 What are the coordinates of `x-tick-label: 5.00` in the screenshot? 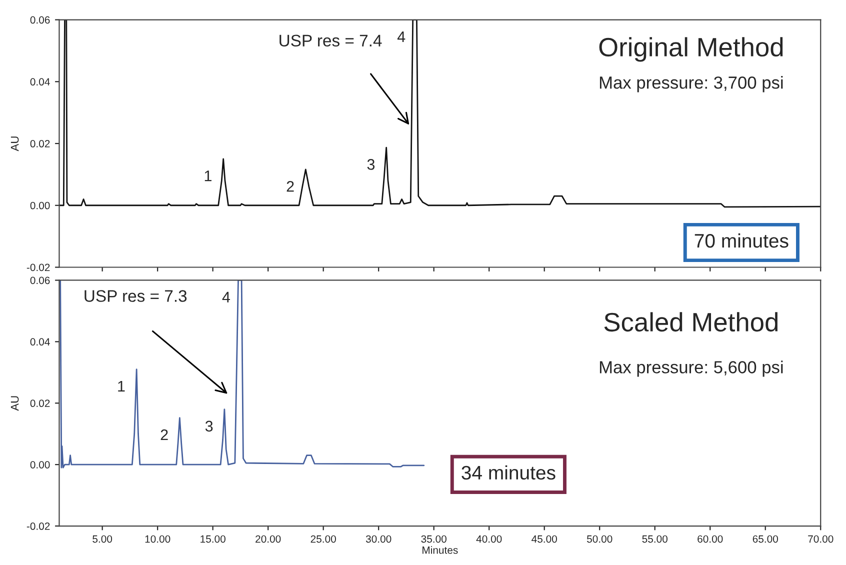 It's located at (102, 539).